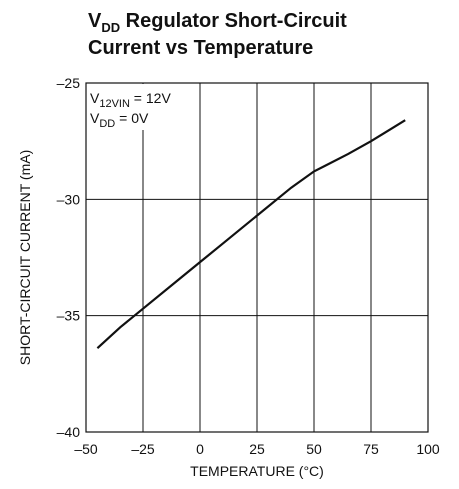  Describe the element at coordinates (257, 449) in the screenshot. I see `x-tick-label: 25` at that location.